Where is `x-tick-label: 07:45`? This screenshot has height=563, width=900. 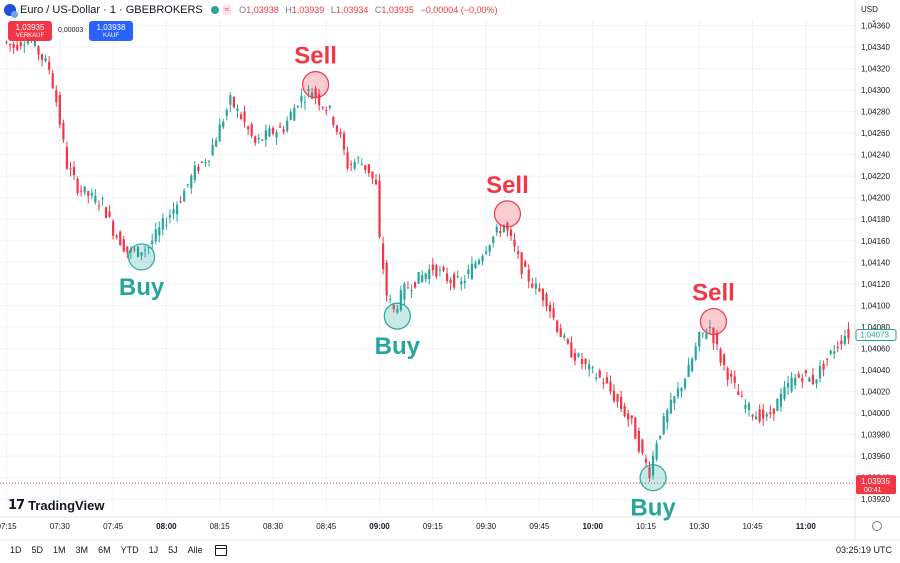
x-tick-label: 07:45 is located at coordinates (113, 526).